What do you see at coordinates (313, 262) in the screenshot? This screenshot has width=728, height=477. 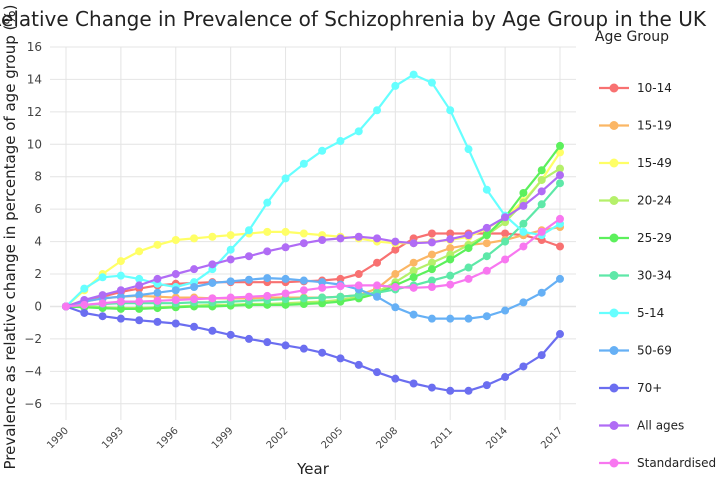 I see `series-standardised` at bounding box center [313, 262].